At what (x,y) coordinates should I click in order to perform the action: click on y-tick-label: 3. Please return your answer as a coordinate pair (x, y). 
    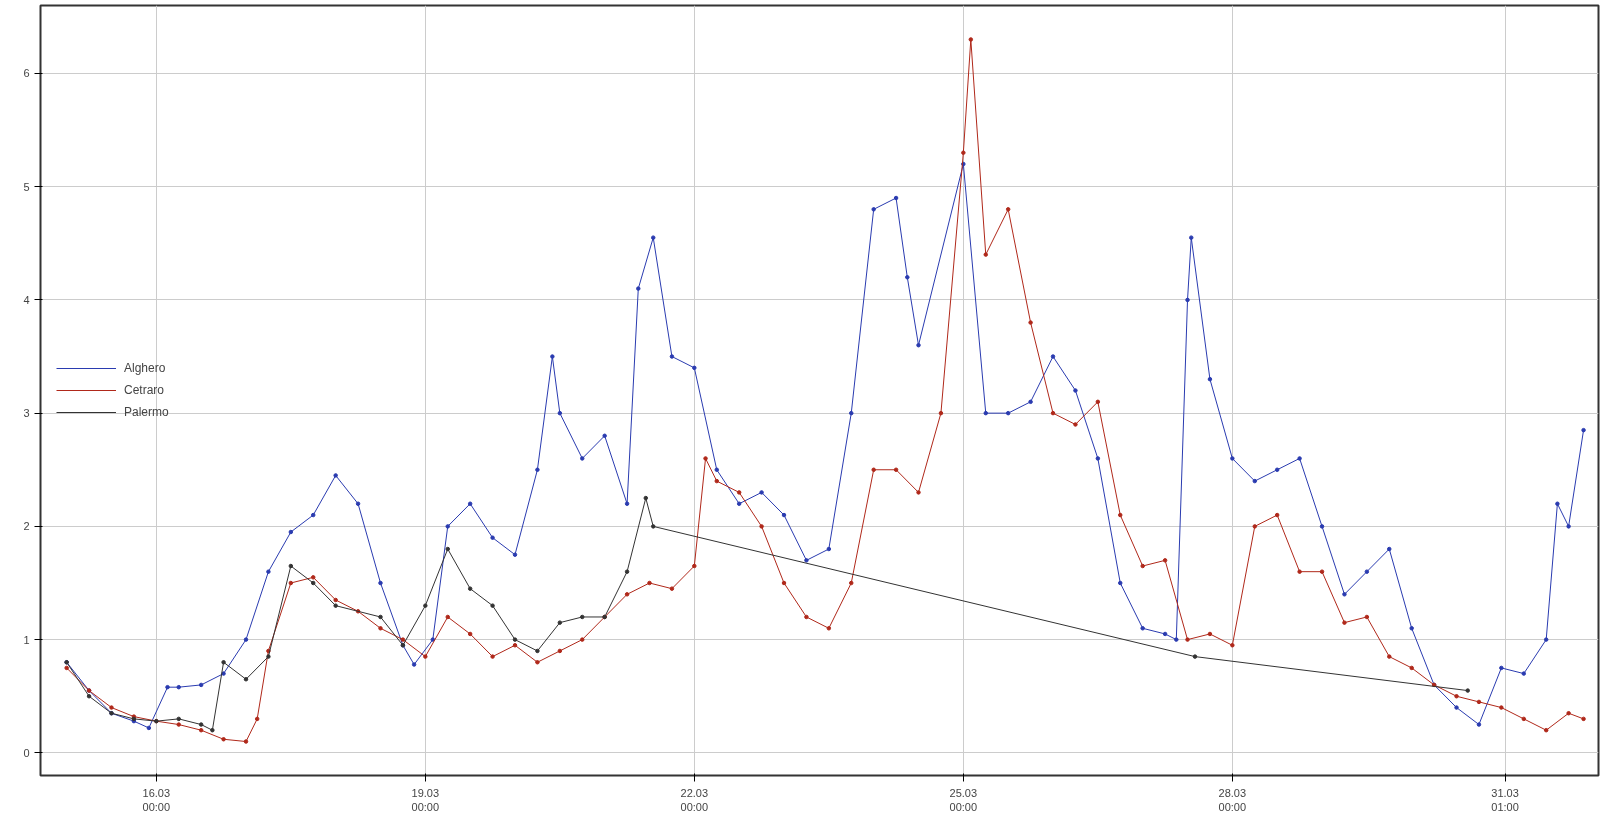
    Looking at the image, I should click on (26, 413).